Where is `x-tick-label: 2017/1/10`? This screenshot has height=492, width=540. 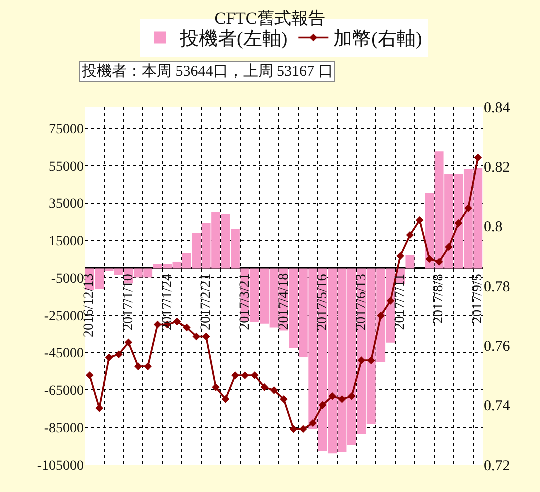 x-tick-label: 2017/1/10 is located at coordinates (128, 302).